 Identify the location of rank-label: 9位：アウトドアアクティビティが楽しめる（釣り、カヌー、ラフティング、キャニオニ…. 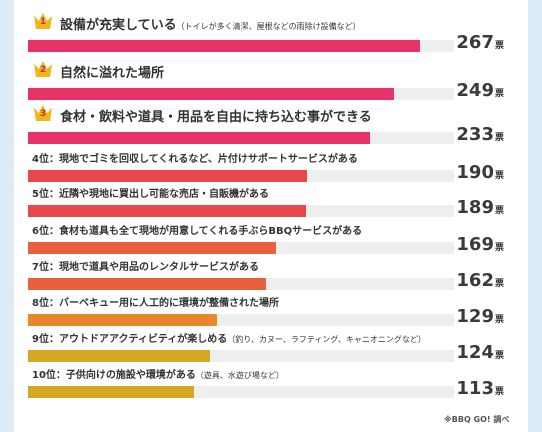
(229, 337).